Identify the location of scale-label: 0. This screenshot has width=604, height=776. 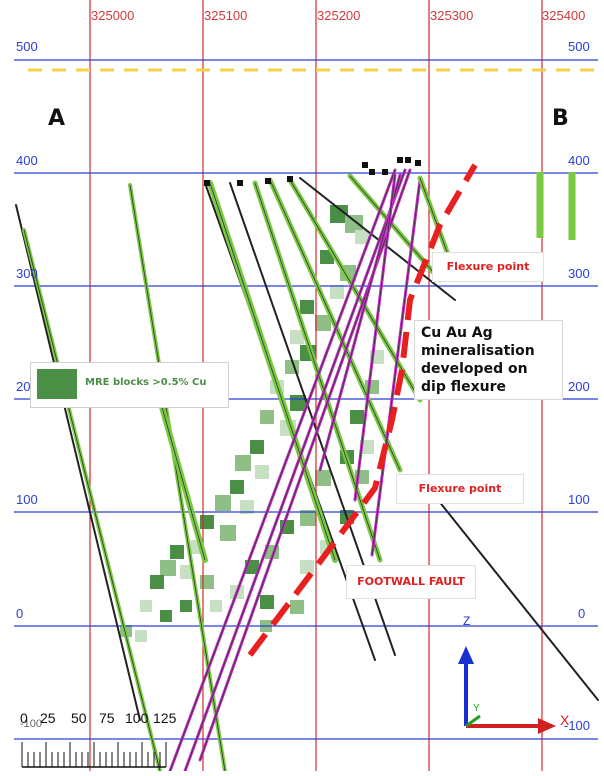
(24, 718).